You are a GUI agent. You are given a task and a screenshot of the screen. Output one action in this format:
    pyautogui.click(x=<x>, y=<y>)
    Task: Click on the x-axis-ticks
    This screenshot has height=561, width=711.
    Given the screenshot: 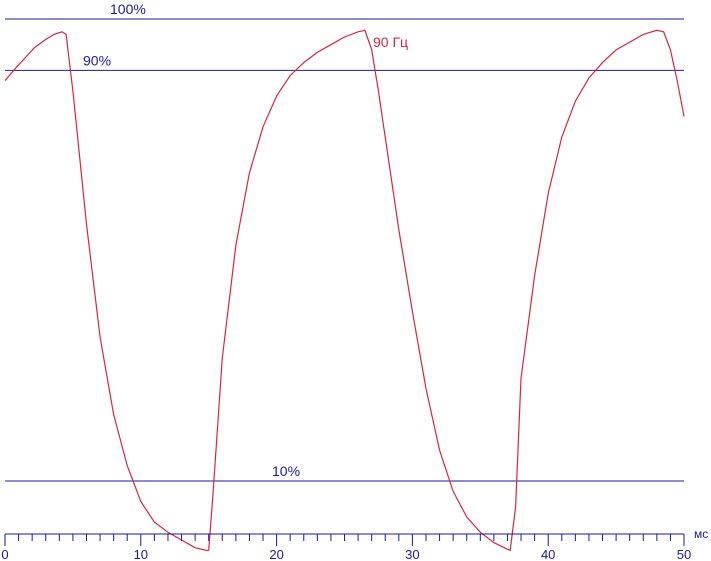 What is the action you would take?
    pyautogui.click(x=344, y=540)
    